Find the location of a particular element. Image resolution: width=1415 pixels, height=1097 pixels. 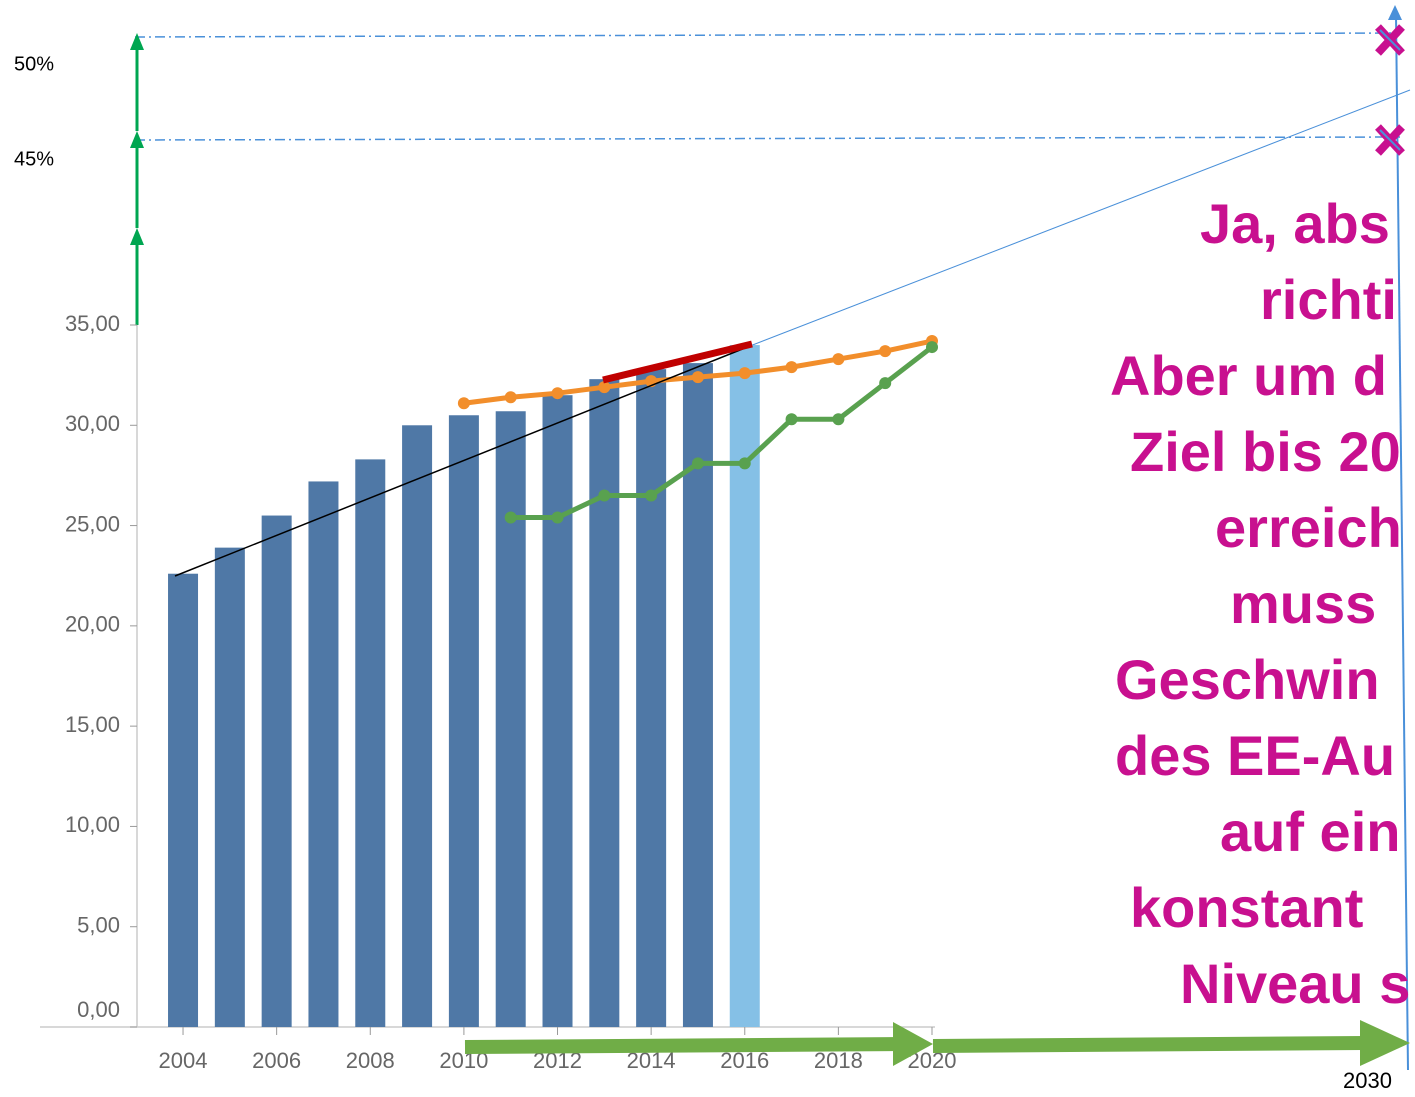

line is located at coordinates (722, 433).